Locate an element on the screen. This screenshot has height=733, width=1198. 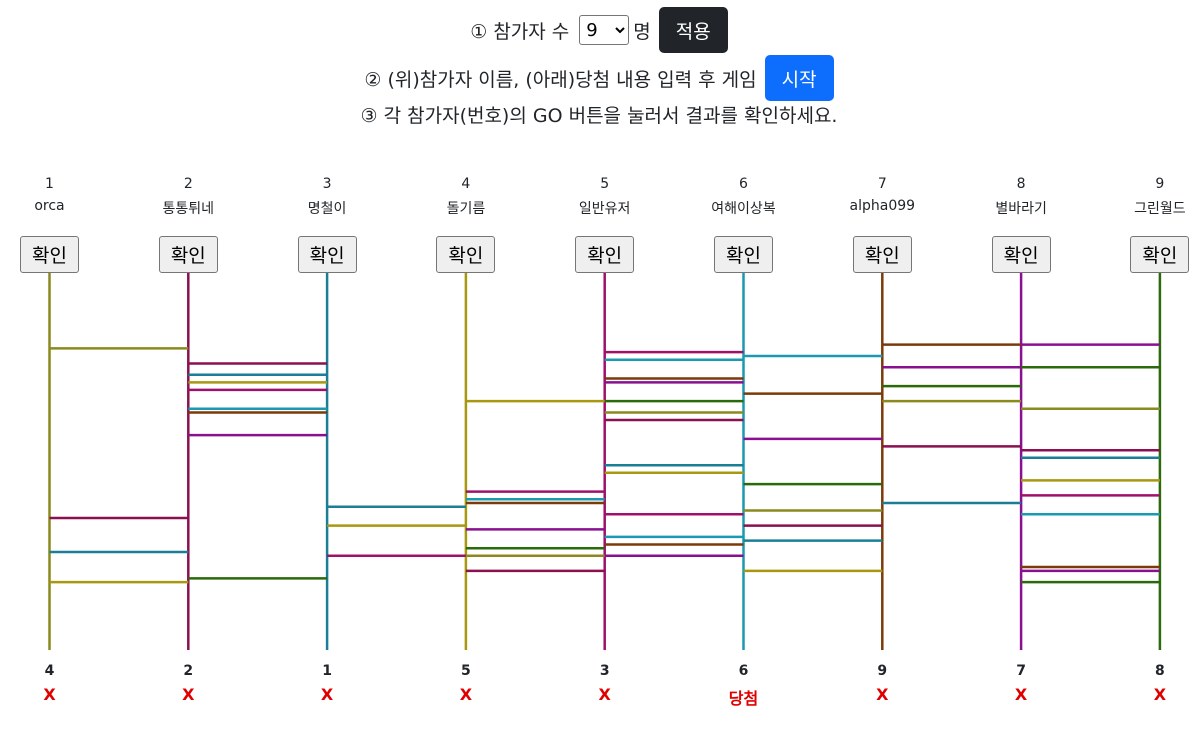
step1-row: ① 참가자 수 9 명 적용 is located at coordinates (599, 30).